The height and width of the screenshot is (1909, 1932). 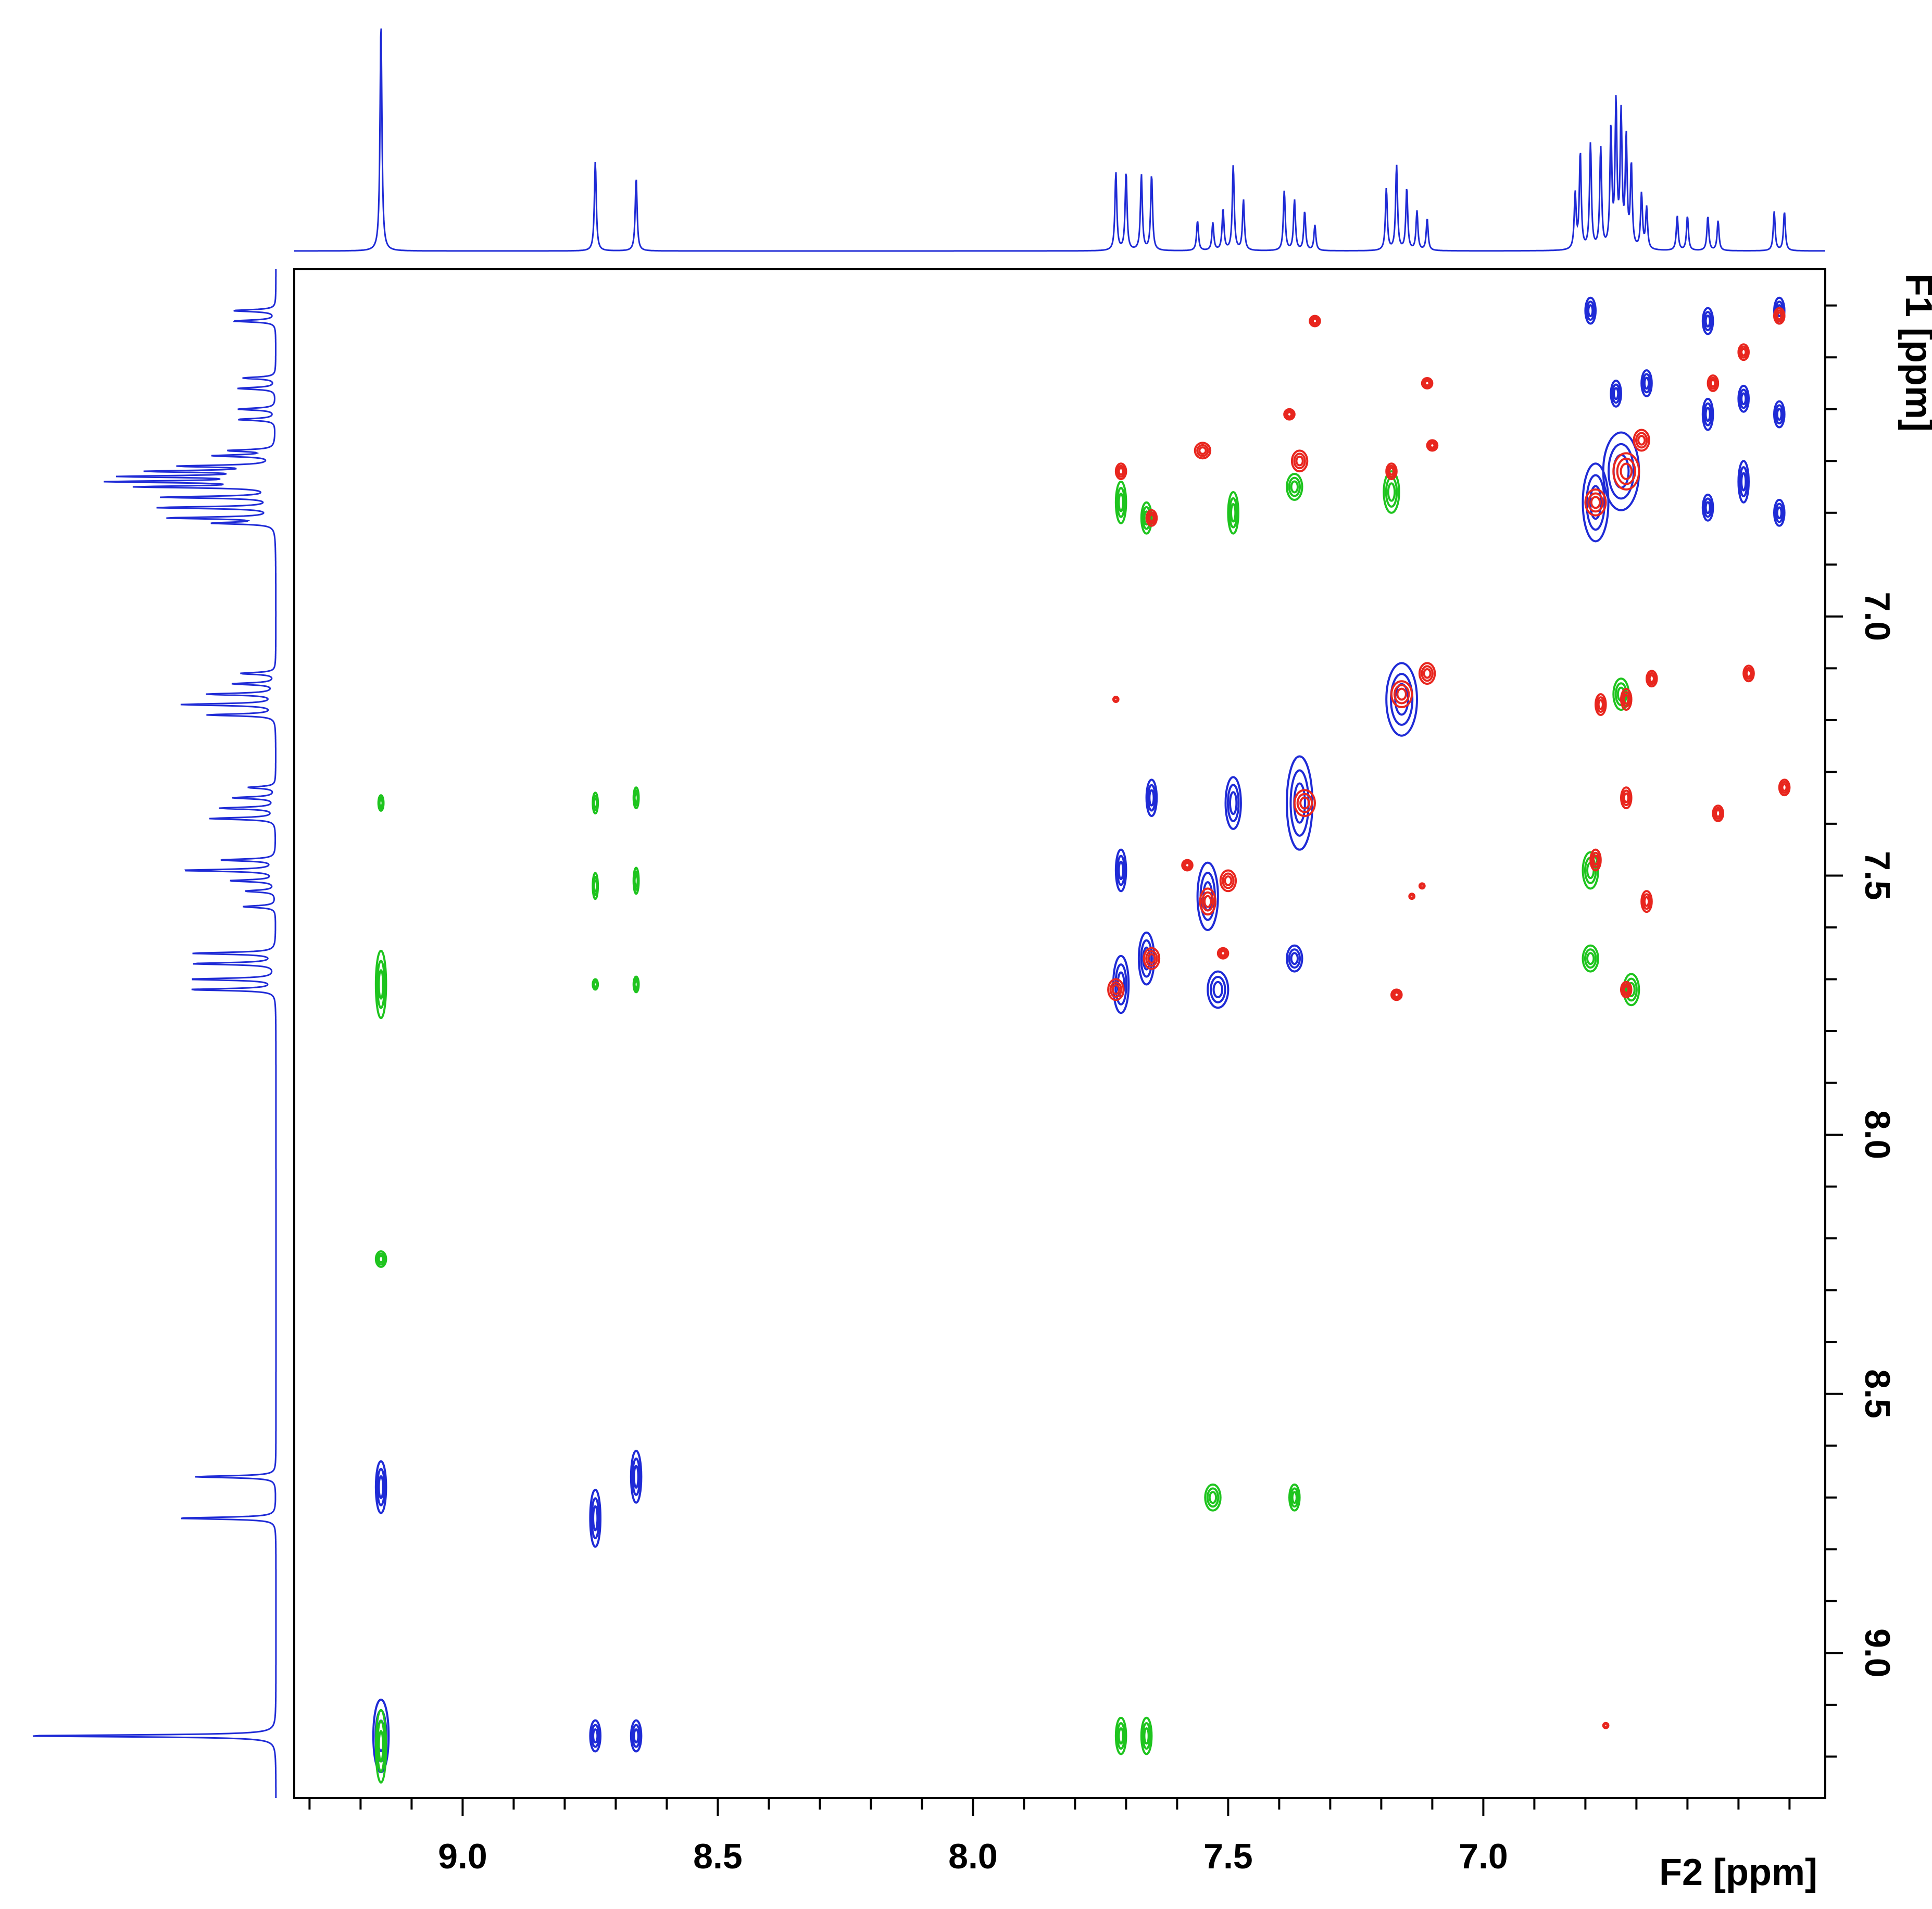 What do you see at coordinates (1861, 1031) in the screenshot?
I see `y-axis-ticks: 7.0 7.5 8.0 8.5 9.0` at bounding box center [1861, 1031].